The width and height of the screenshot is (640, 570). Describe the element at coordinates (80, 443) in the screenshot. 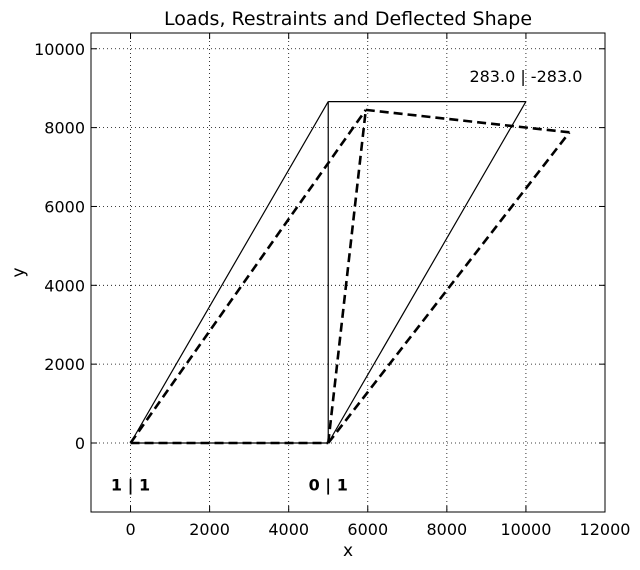

I see `y-tick-label: 0` at that location.